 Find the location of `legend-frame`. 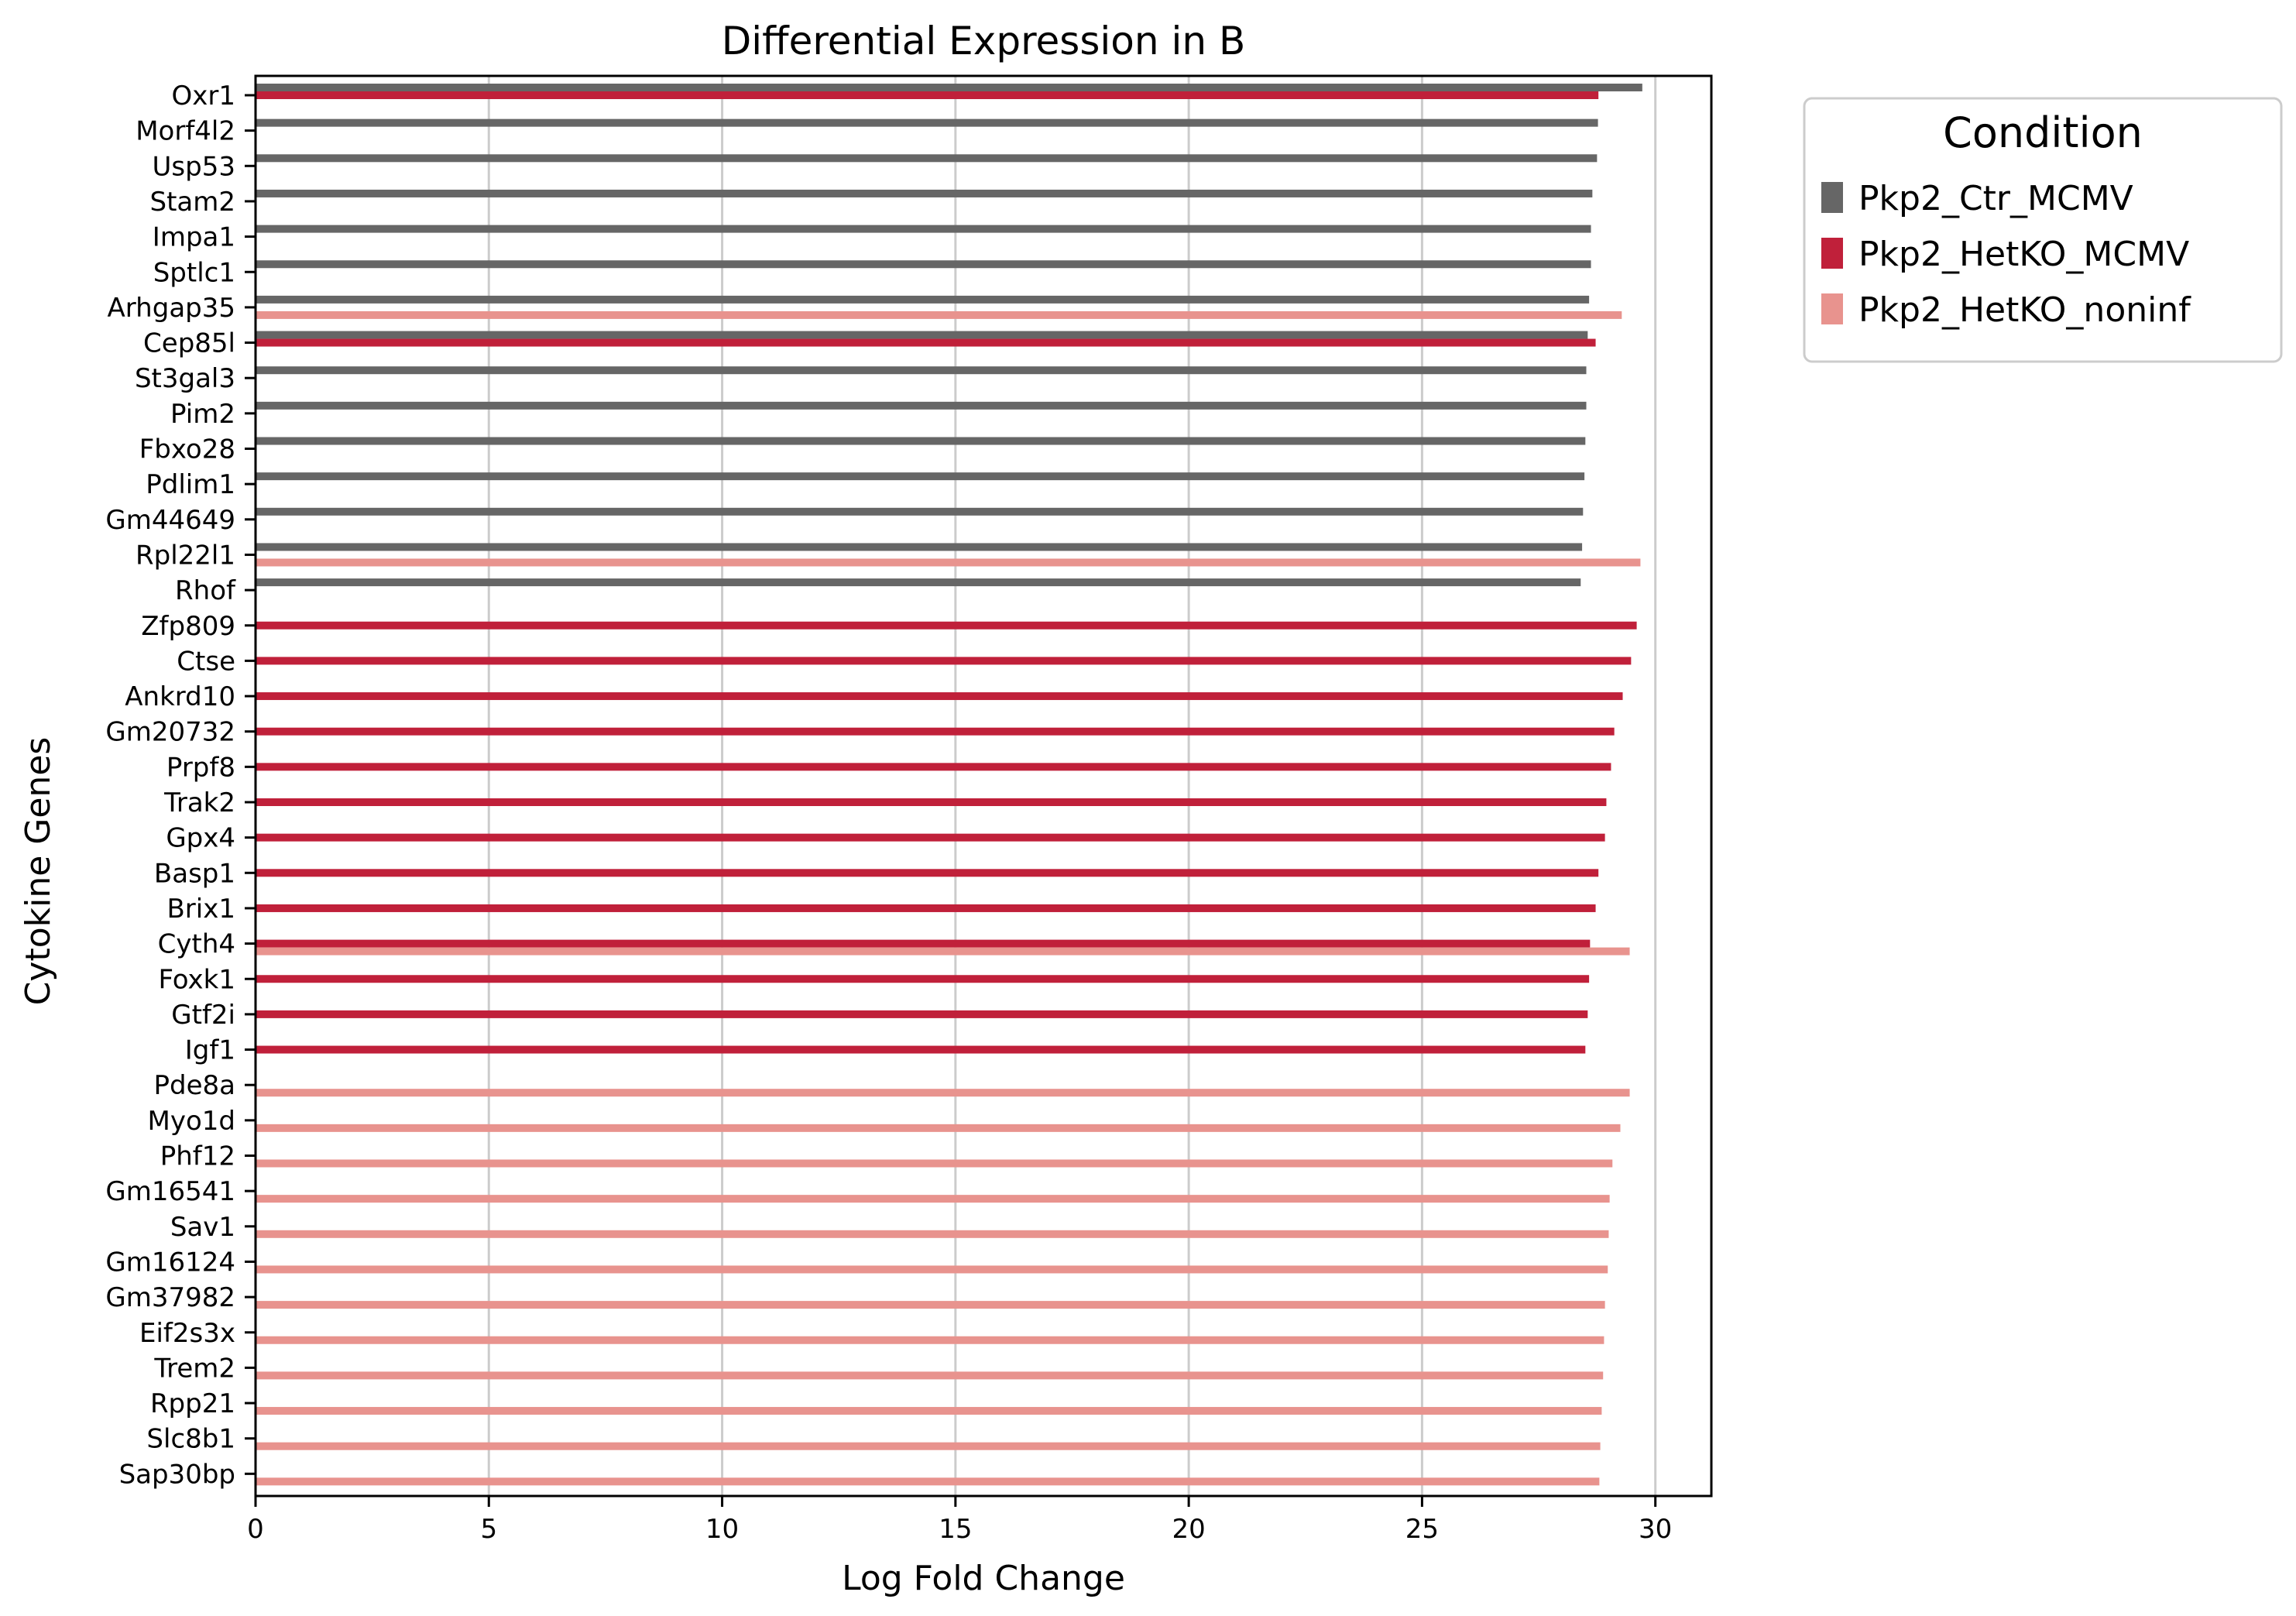

legend-frame is located at coordinates (2043, 230).